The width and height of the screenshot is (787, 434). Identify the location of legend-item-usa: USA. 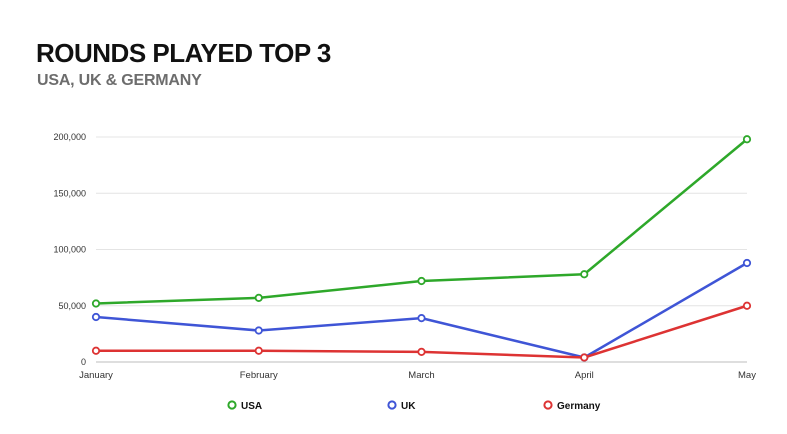
(244, 406).